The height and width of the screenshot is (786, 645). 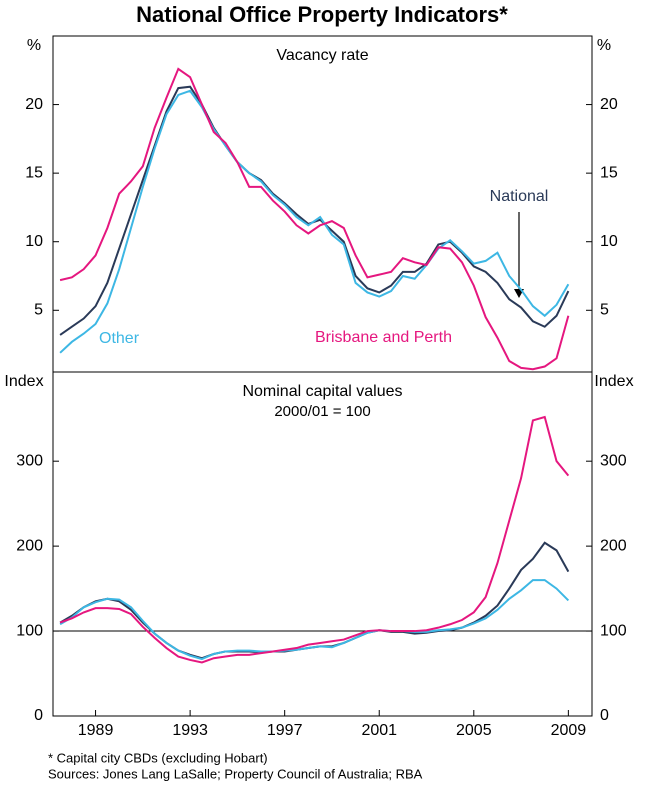 What do you see at coordinates (285, 730) in the screenshot?
I see `x-tick-label: 1997` at bounding box center [285, 730].